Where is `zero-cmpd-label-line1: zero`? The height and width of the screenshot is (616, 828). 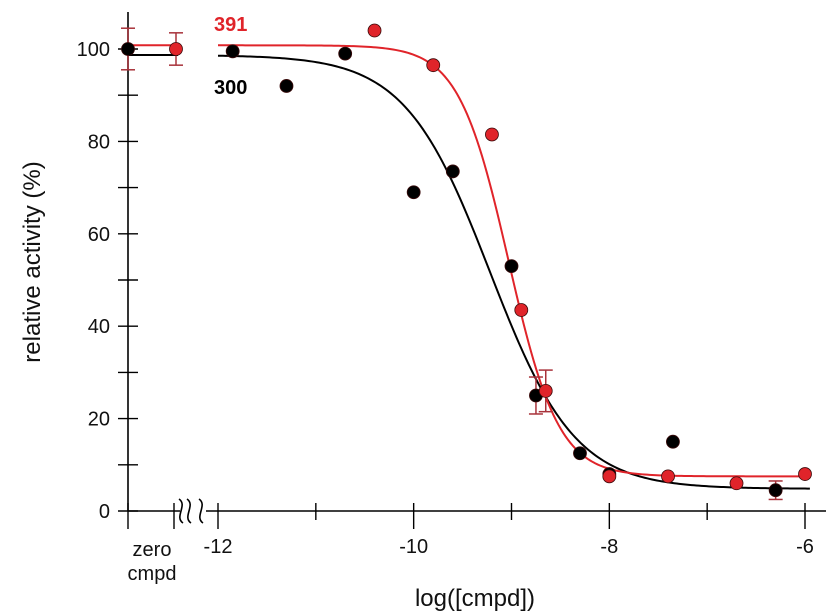
zero-cmpd-label-line1: zero is located at coordinates (152, 550).